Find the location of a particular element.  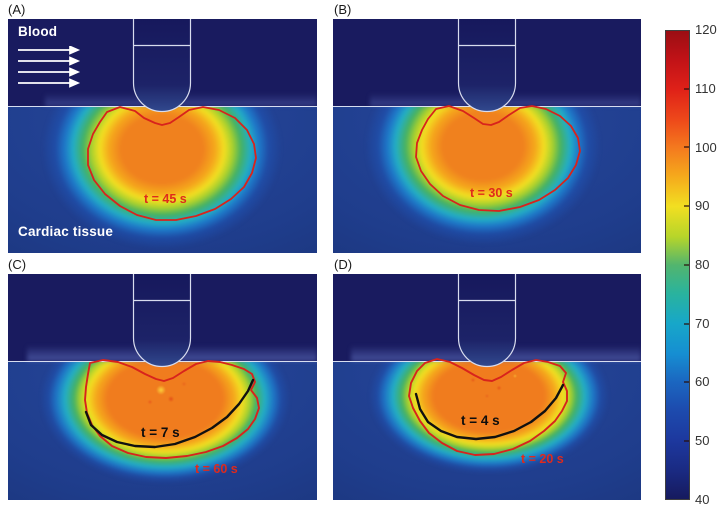

contour-60s is located at coordinates (172, 409).